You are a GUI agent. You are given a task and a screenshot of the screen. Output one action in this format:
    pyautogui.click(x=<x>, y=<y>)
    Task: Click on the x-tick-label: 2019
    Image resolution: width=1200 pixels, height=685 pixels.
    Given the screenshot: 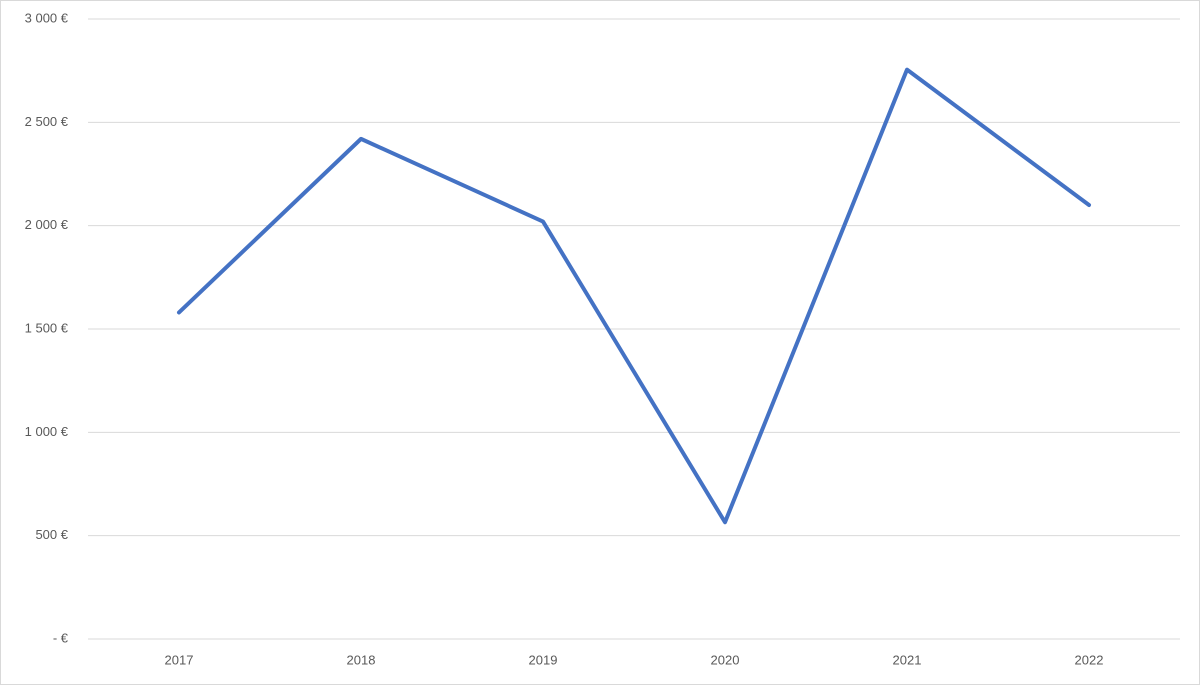 What is the action you would take?
    pyautogui.click(x=543, y=659)
    